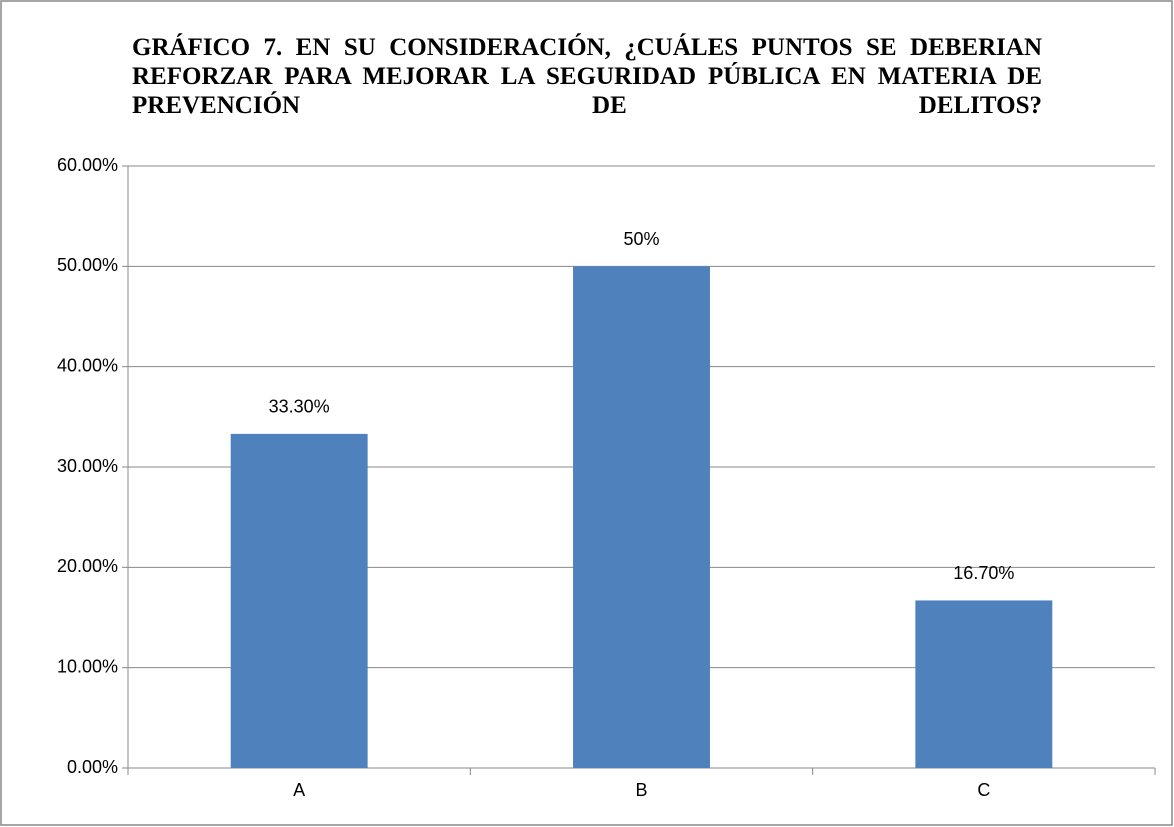 Image resolution: width=1174 pixels, height=827 pixels. Describe the element at coordinates (87, 666) in the screenshot. I see `y-tick-label: 10.00%` at that location.